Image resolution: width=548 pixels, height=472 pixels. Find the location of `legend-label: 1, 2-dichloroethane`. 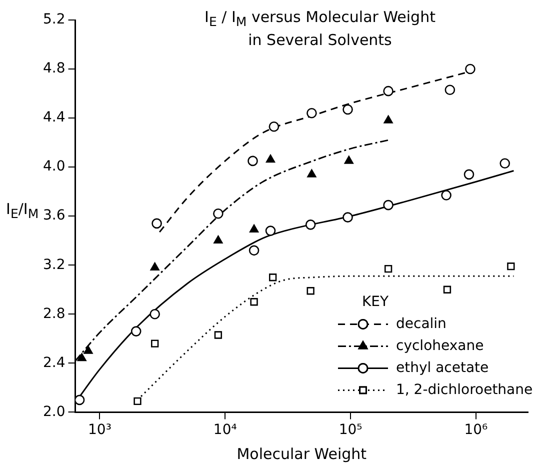

legend-label: 1, 2-dichloroethane is located at coordinates (464, 390).